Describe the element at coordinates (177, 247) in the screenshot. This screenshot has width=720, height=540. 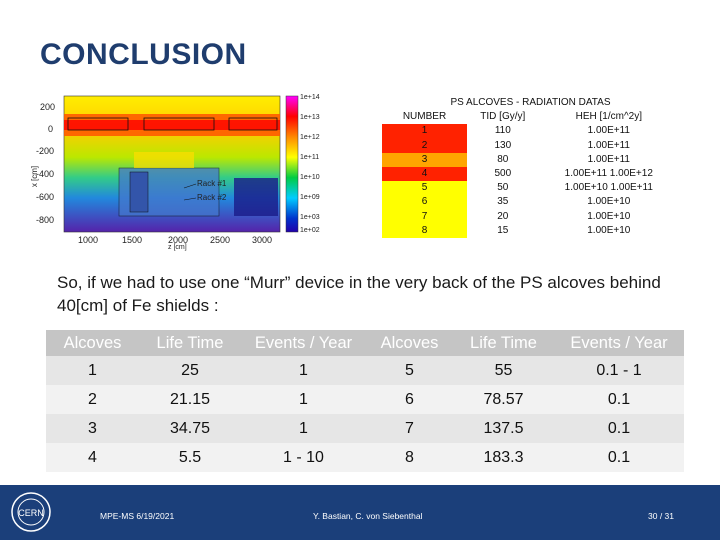
I see `sim-x-axis-label: z [cm]` at that location.